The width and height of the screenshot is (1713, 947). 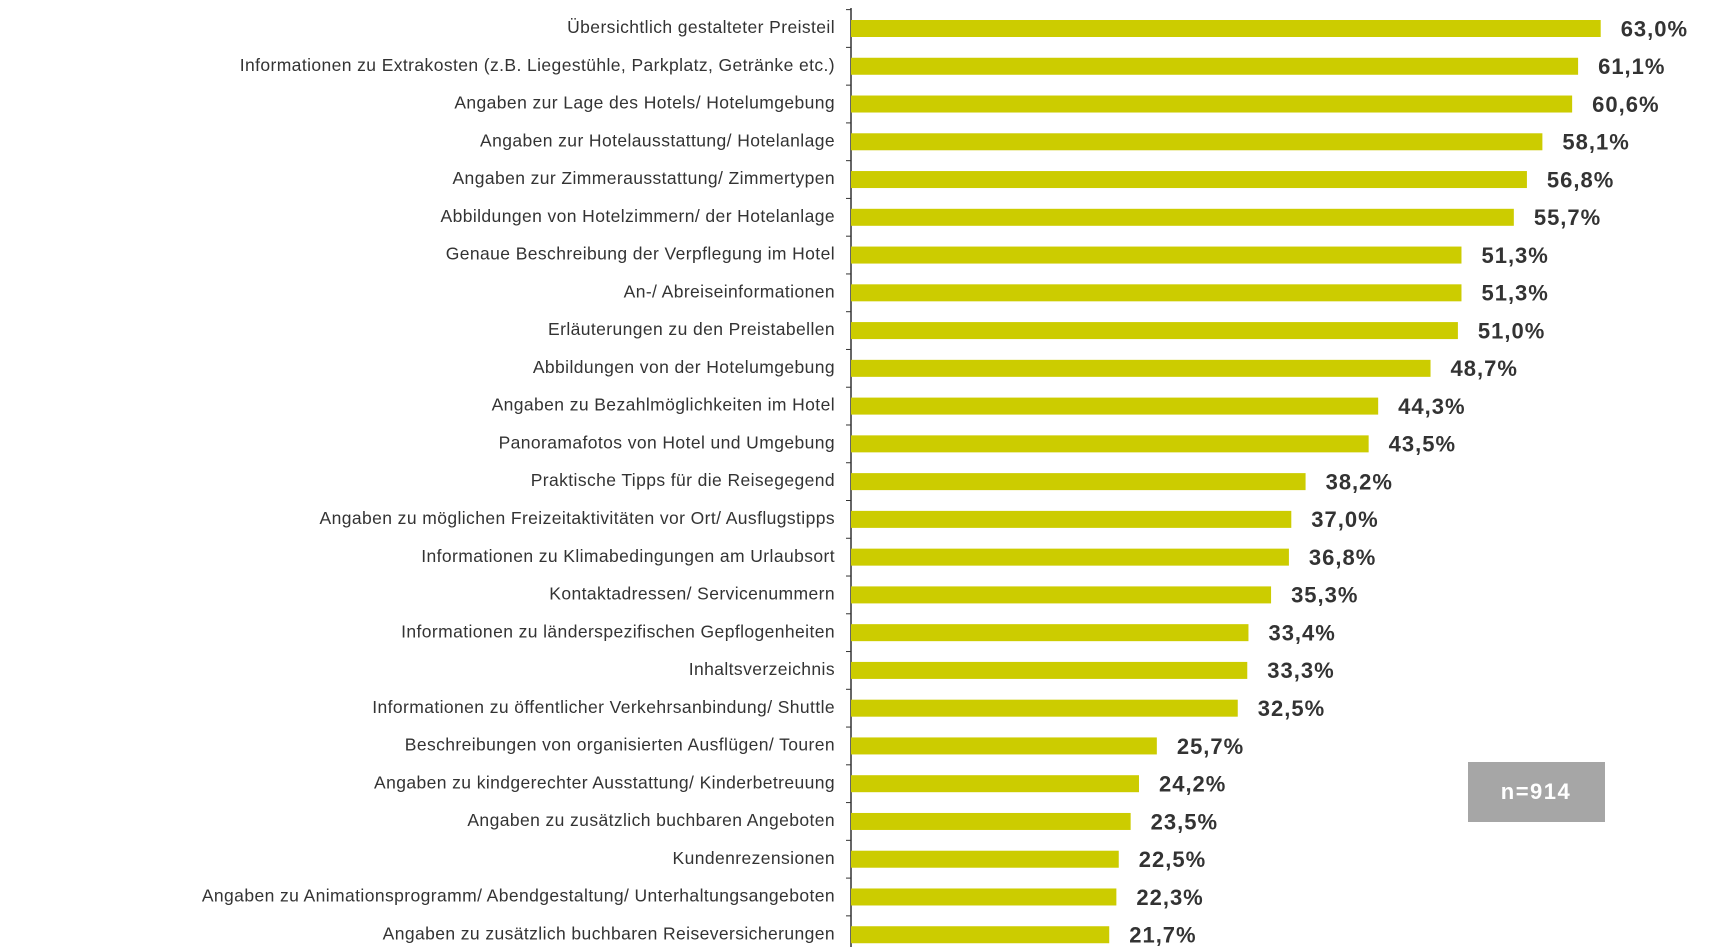 What do you see at coordinates (684, 367) in the screenshot?
I see `category-label: Abbildungen von der Hotelumgebung` at bounding box center [684, 367].